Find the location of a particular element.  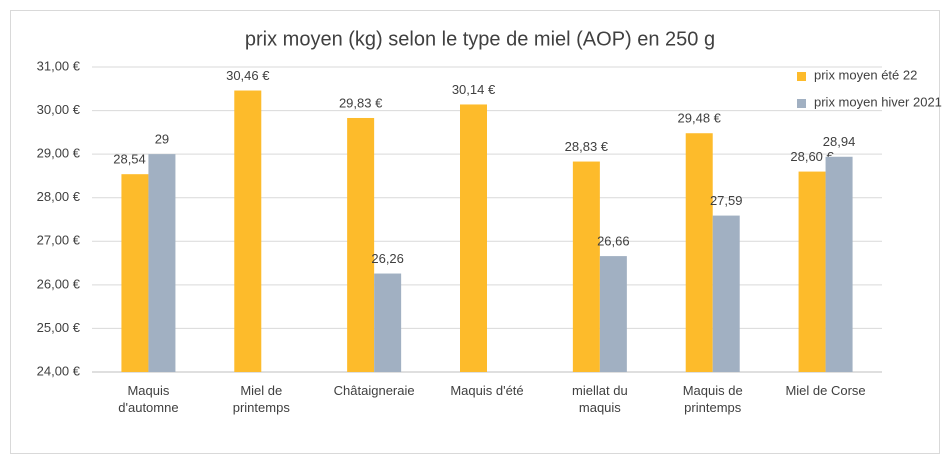

data-label: 28,60 € is located at coordinates (812, 156).